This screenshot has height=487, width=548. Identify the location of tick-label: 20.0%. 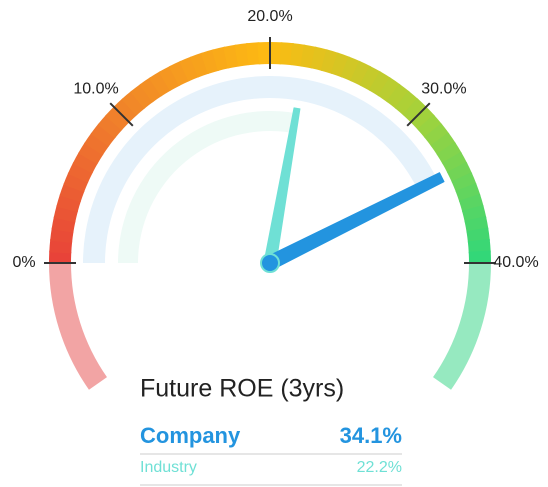
(269, 16).